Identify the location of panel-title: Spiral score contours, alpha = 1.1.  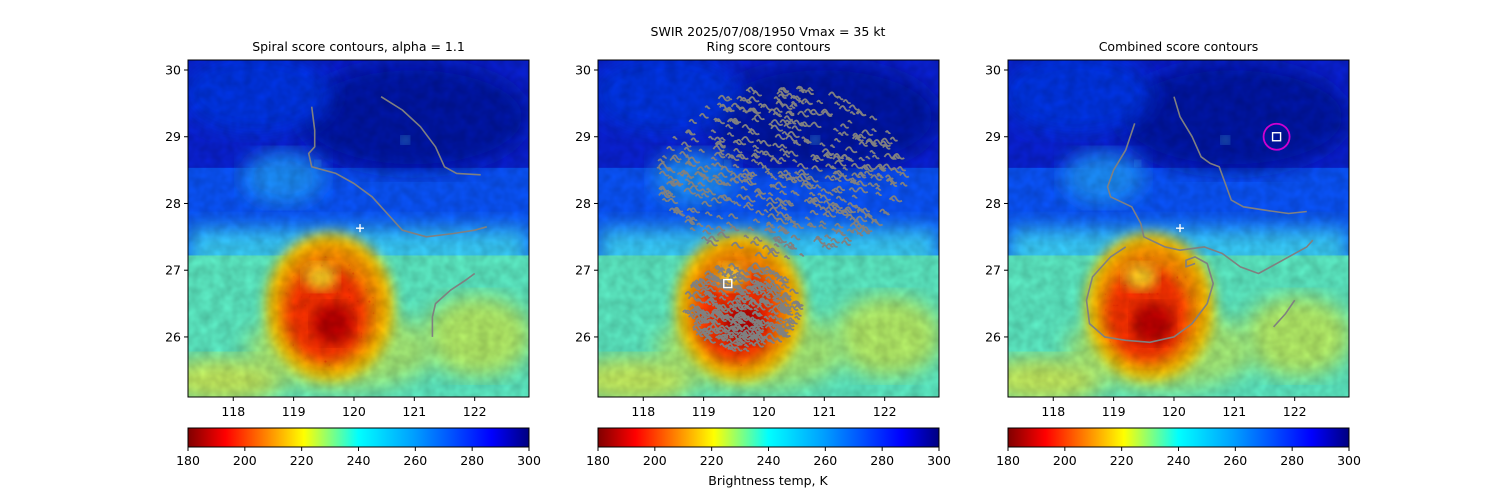
(358, 46).